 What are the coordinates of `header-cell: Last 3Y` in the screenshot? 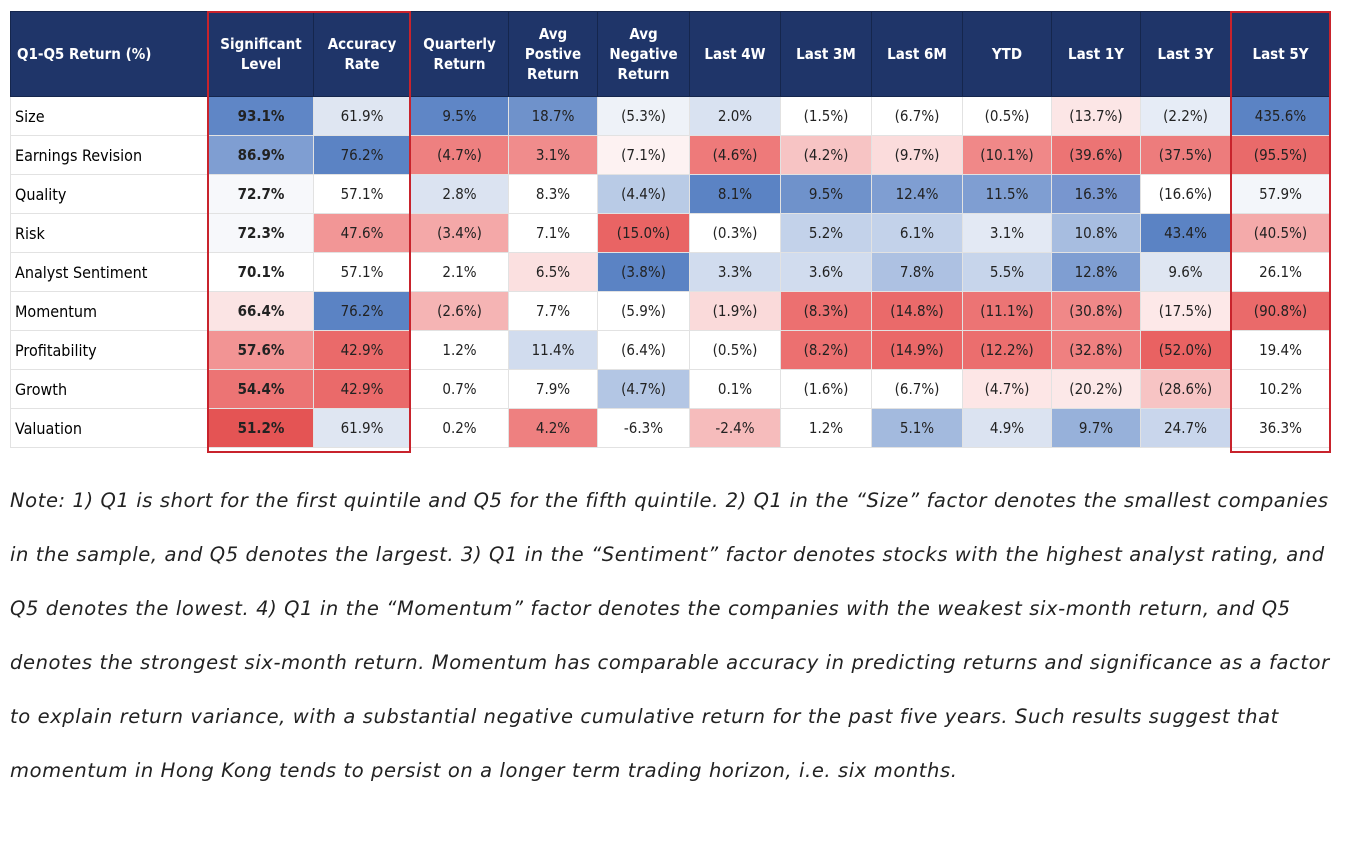 It's located at (1185, 54).